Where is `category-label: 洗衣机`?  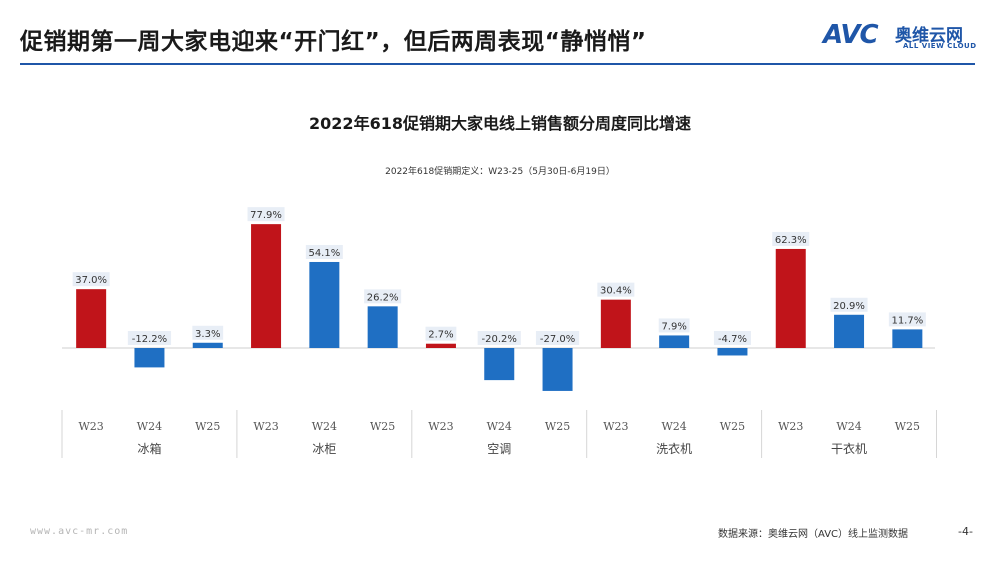
category-label: 洗衣机 is located at coordinates (674, 448).